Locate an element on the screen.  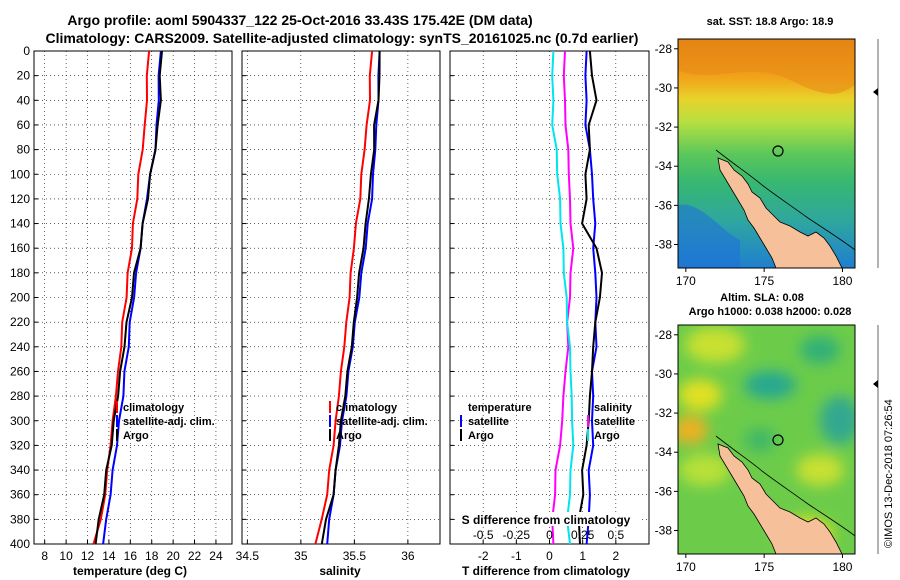
salinity-difference-x-tick-labels: -0.5 -0.25 0 0.25 0.5 is located at coordinates (549, 535).